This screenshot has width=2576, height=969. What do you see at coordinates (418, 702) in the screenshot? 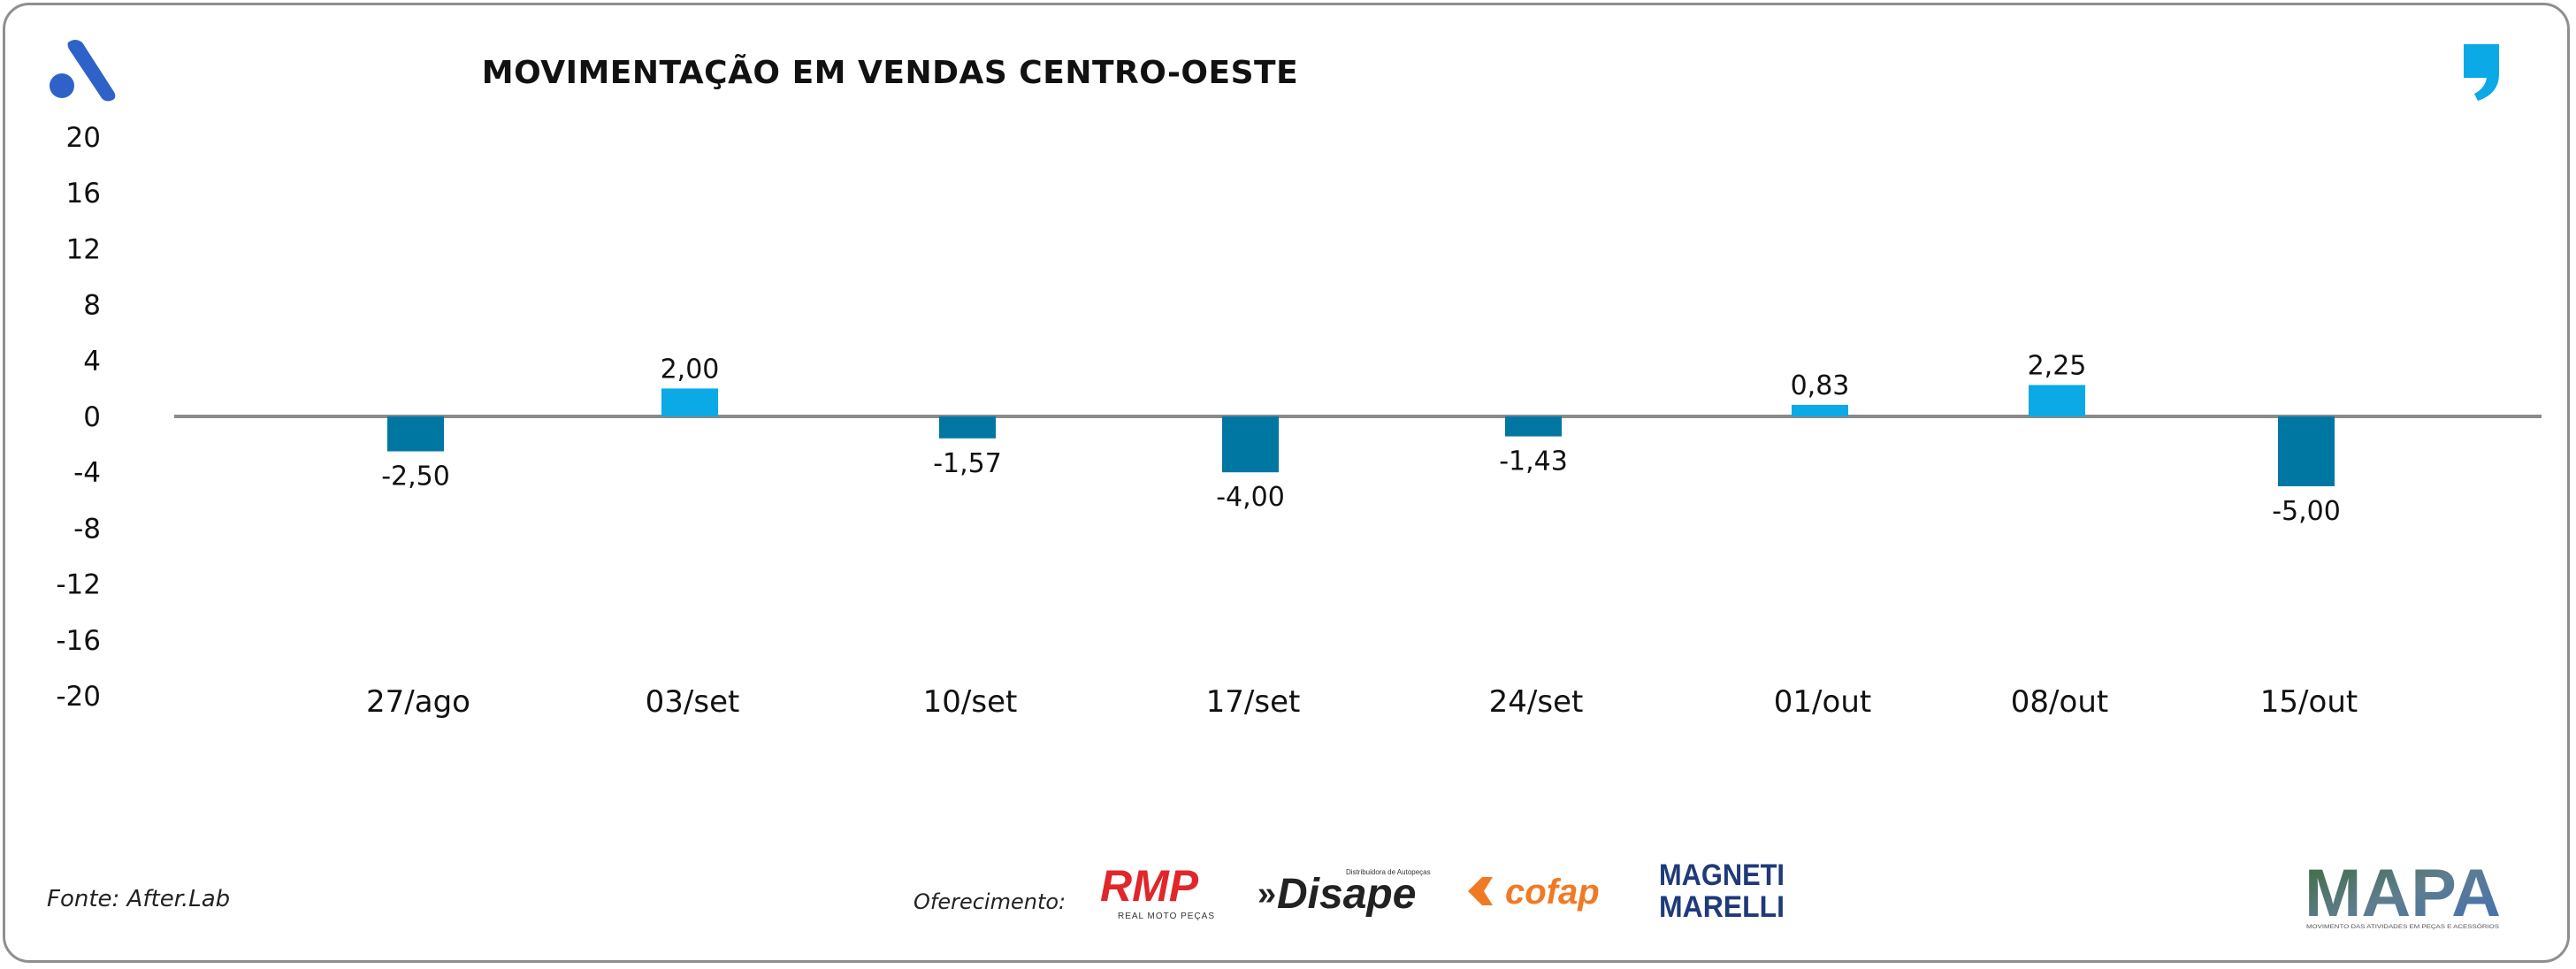
I see `x-category-label: 27/ago` at bounding box center [418, 702].